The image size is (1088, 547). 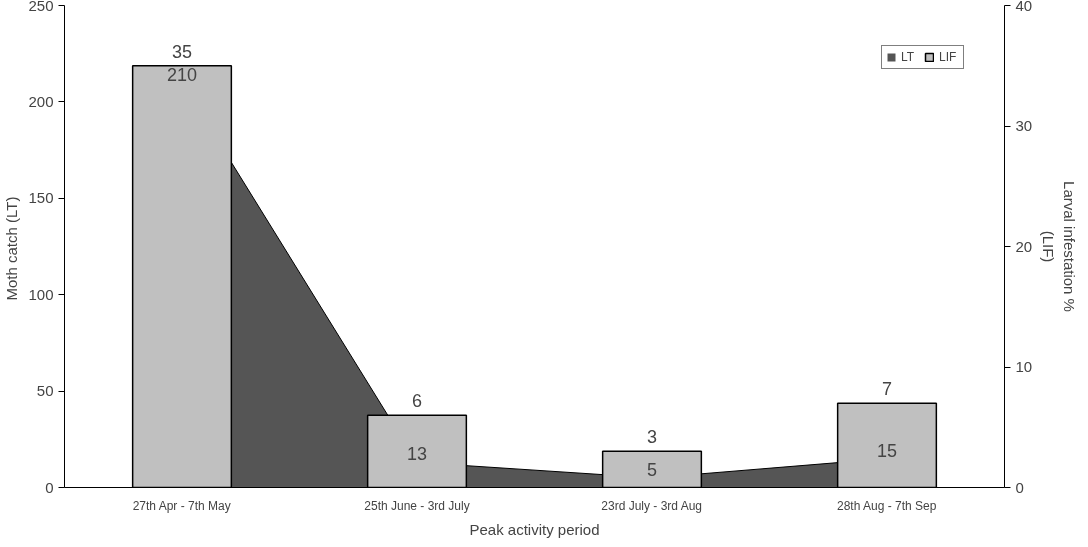 What do you see at coordinates (1024, 366) in the screenshot?
I see `y2-tick-label: 10` at bounding box center [1024, 366].